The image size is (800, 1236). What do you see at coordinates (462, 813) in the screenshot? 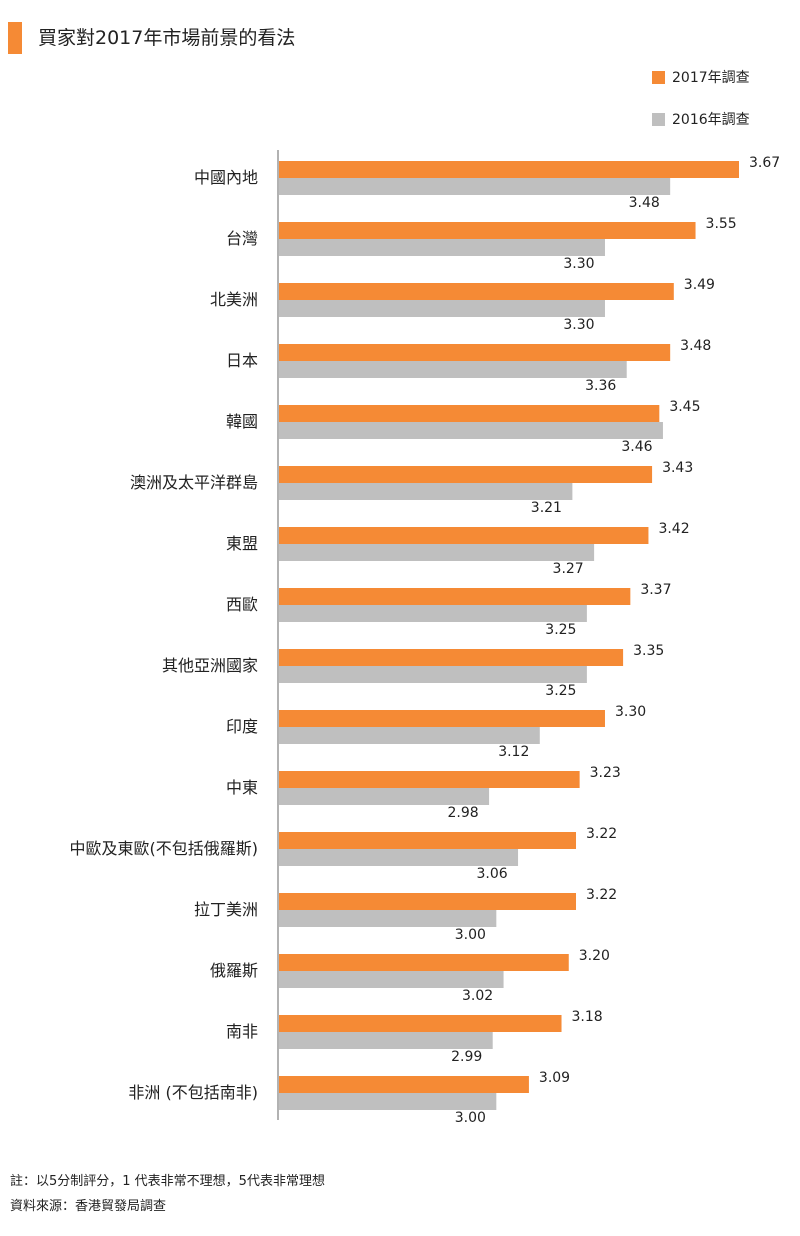
I see `data-label-2016: 2.98` at bounding box center [462, 813].